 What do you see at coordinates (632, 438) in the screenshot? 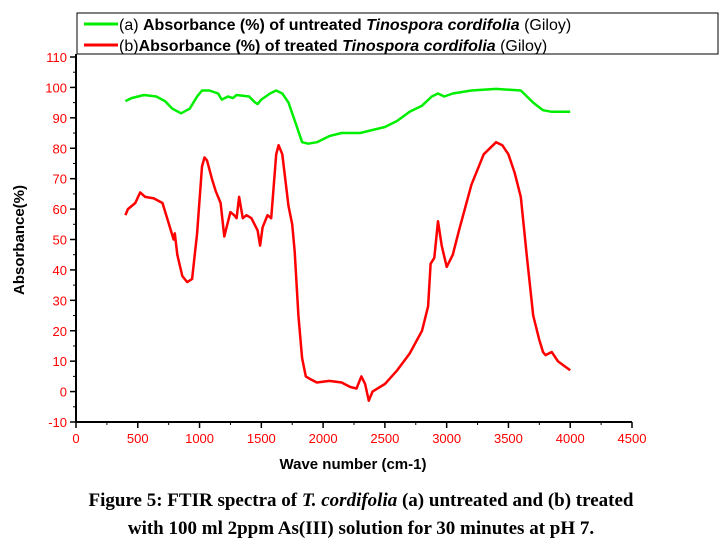
I see `x-tick-label: 4500` at bounding box center [632, 438].